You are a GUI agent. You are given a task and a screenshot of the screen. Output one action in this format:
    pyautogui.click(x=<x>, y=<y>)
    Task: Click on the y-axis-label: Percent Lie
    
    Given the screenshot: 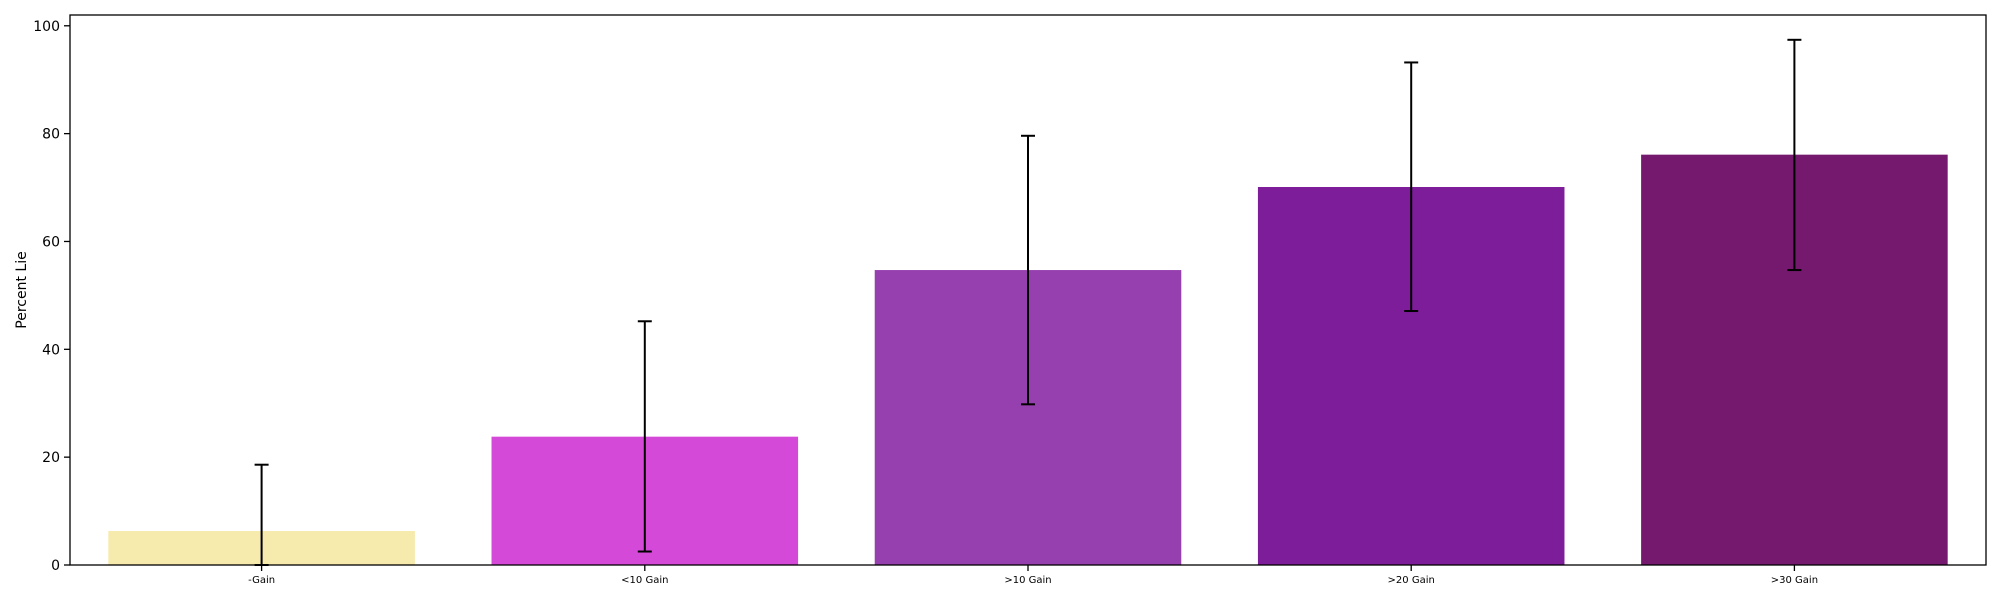 What is the action you would take?
    pyautogui.click(x=22, y=289)
    